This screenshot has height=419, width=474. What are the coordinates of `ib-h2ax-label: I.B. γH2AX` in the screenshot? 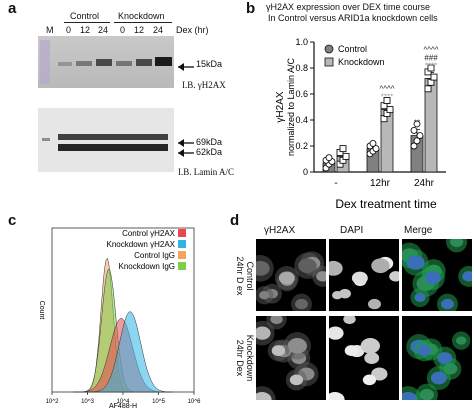 It's located at (204, 85).